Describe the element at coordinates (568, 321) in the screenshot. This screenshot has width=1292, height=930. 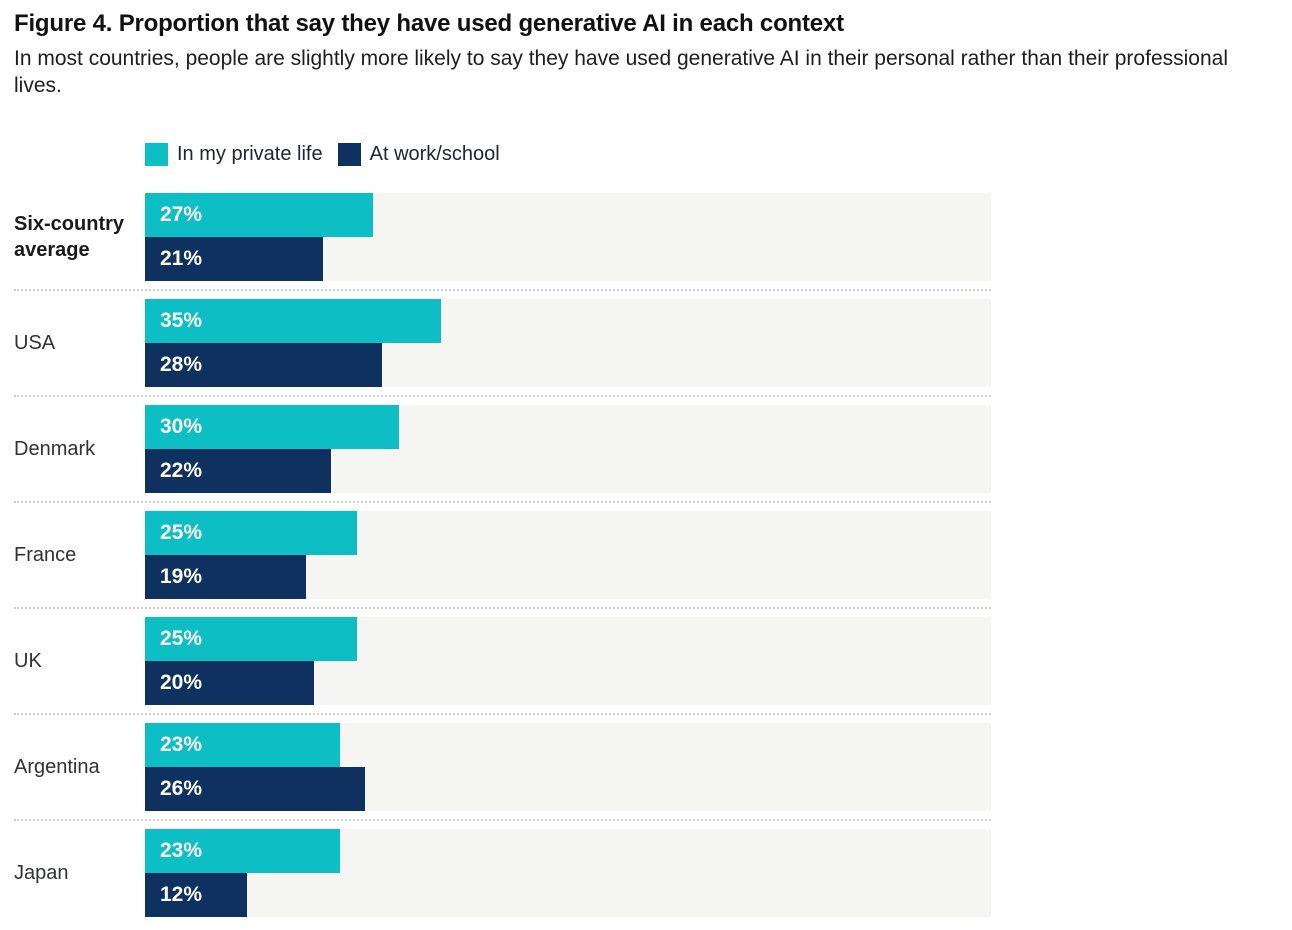
I see `bar-track: 35%` at that location.